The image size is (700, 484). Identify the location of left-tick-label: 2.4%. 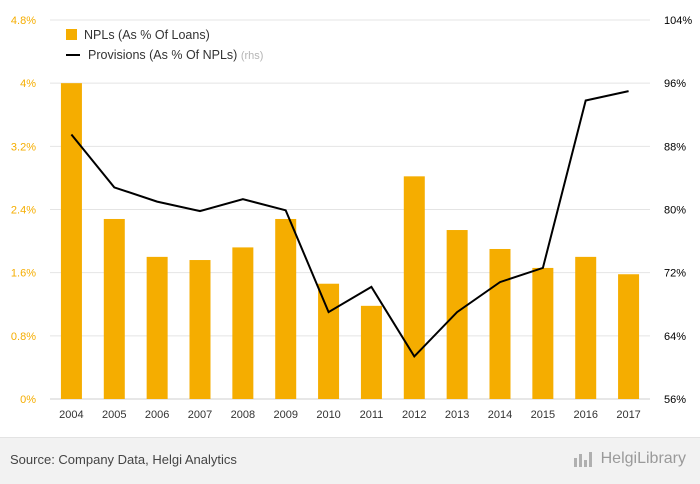
(23, 211).